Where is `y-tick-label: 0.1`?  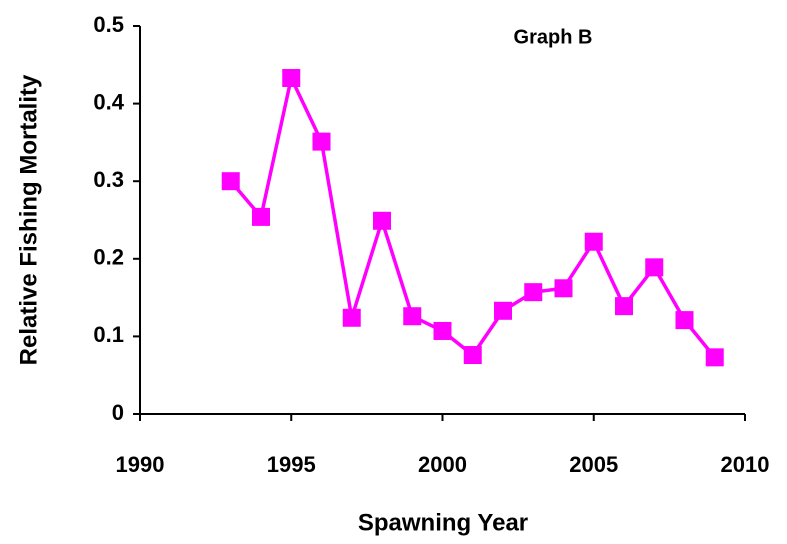 y-tick-label: 0.1 is located at coordinates (108, 334).